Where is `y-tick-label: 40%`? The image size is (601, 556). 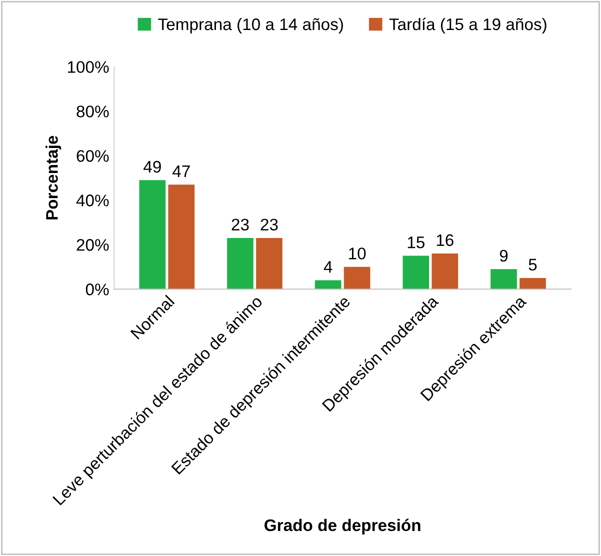 y-tick-label: 40% is located at coordinates (92, 200).